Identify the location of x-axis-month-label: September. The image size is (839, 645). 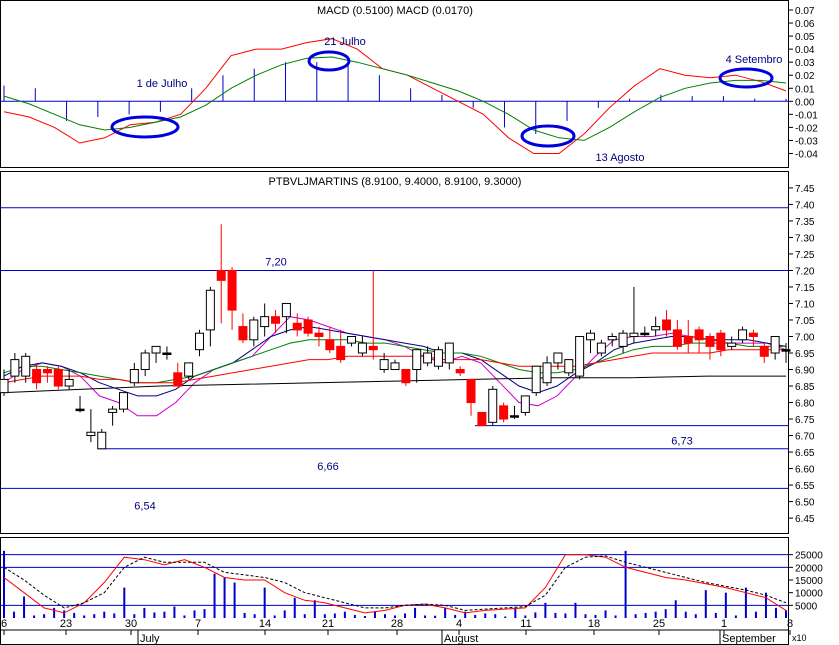
(749, 639).